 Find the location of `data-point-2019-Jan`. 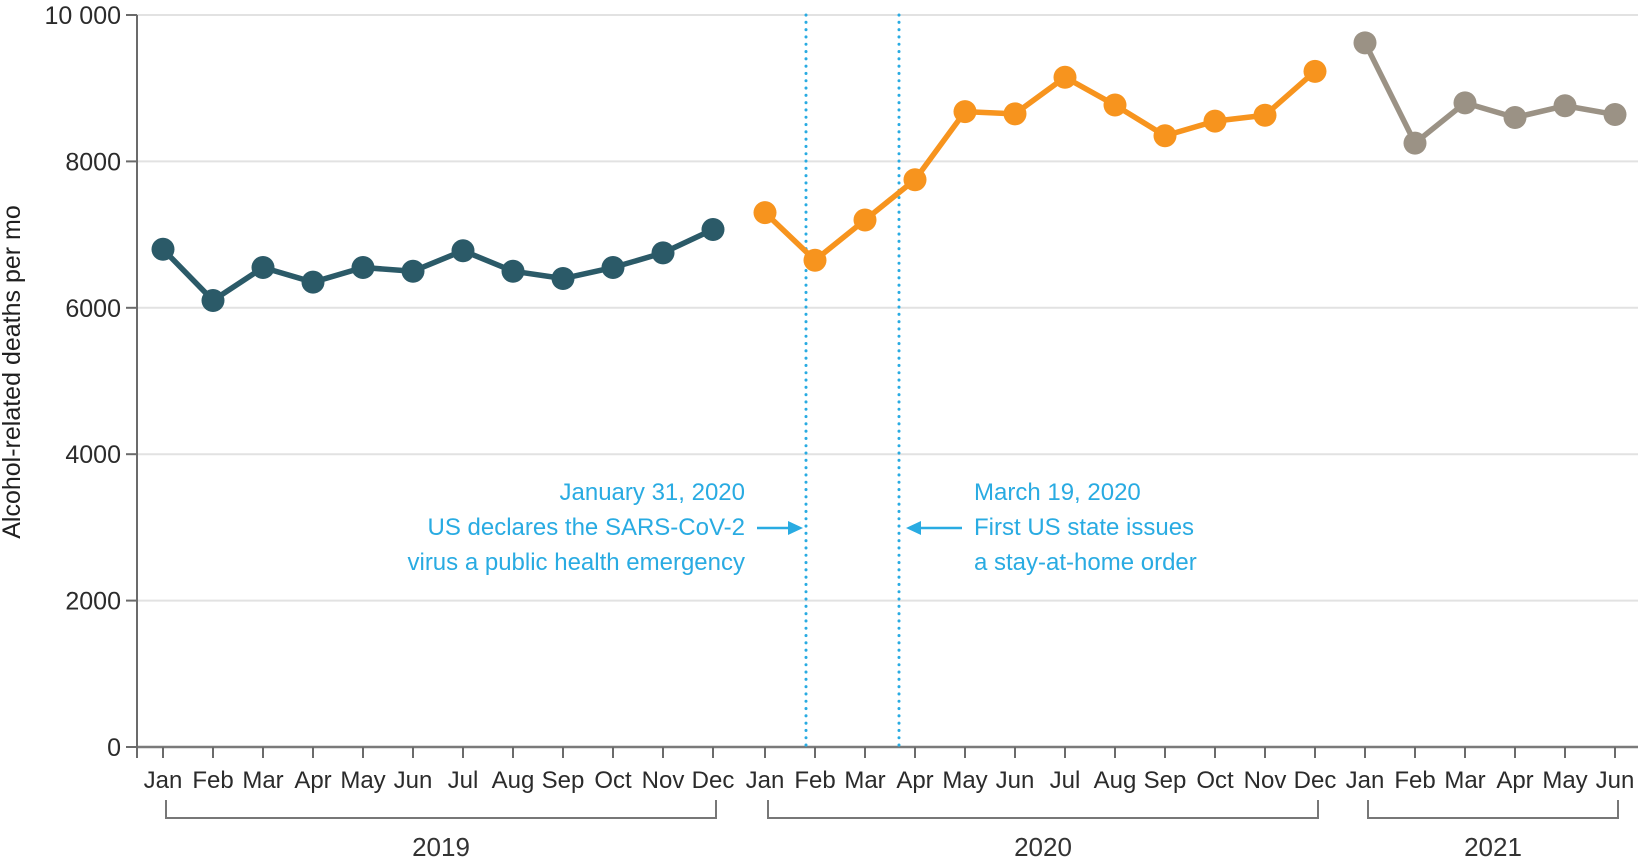

data-point-2019-Jan is located at coordinates (163, 249).